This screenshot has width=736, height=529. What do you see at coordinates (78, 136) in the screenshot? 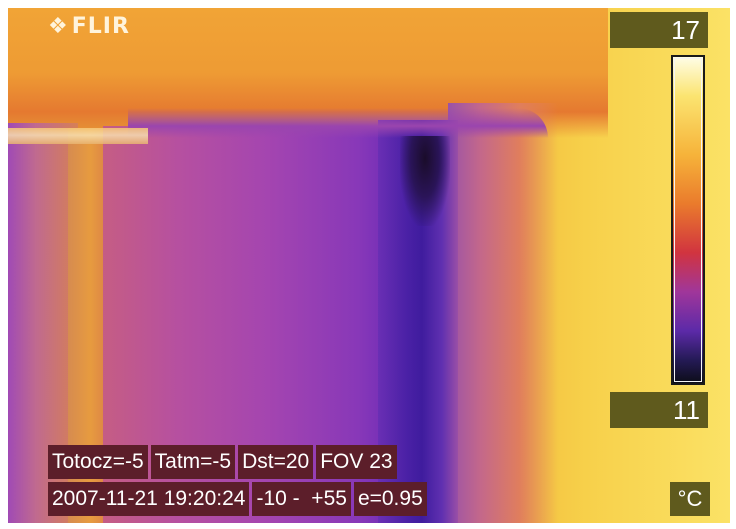
I see `thermal-pipe` at bounding box center [78, 136].